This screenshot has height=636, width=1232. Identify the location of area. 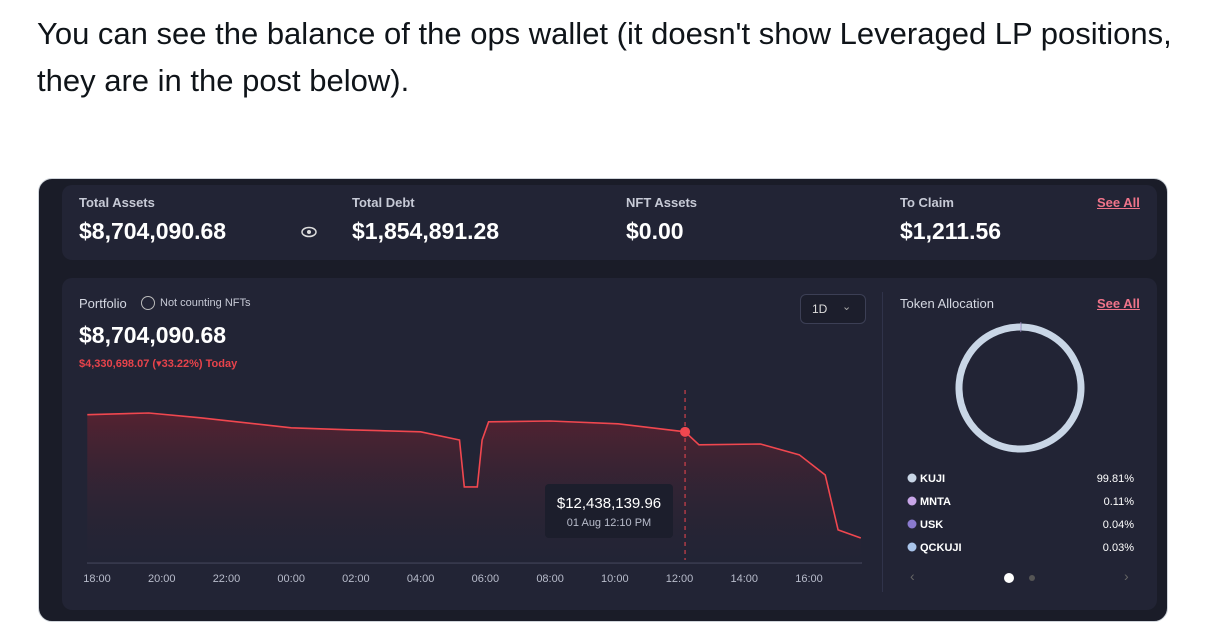
(474, 488).